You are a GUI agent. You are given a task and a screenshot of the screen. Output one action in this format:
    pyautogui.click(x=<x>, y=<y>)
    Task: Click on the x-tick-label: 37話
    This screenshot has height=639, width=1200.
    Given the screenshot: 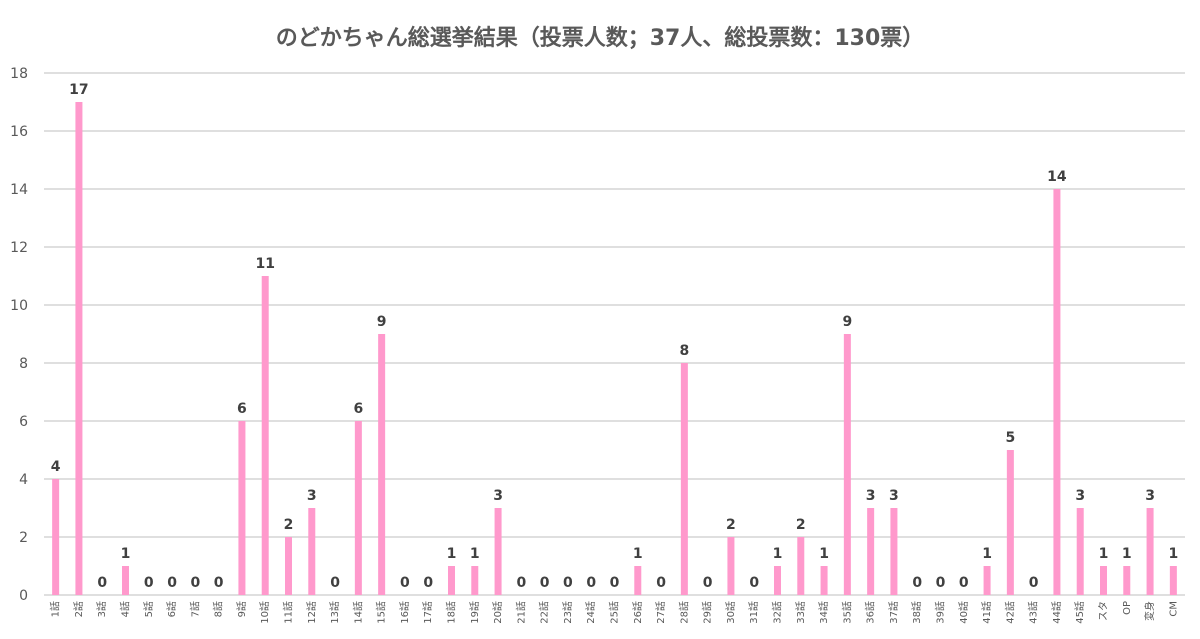 What is the action you would take?
    pyautogui.click(x=893, y=612)
    